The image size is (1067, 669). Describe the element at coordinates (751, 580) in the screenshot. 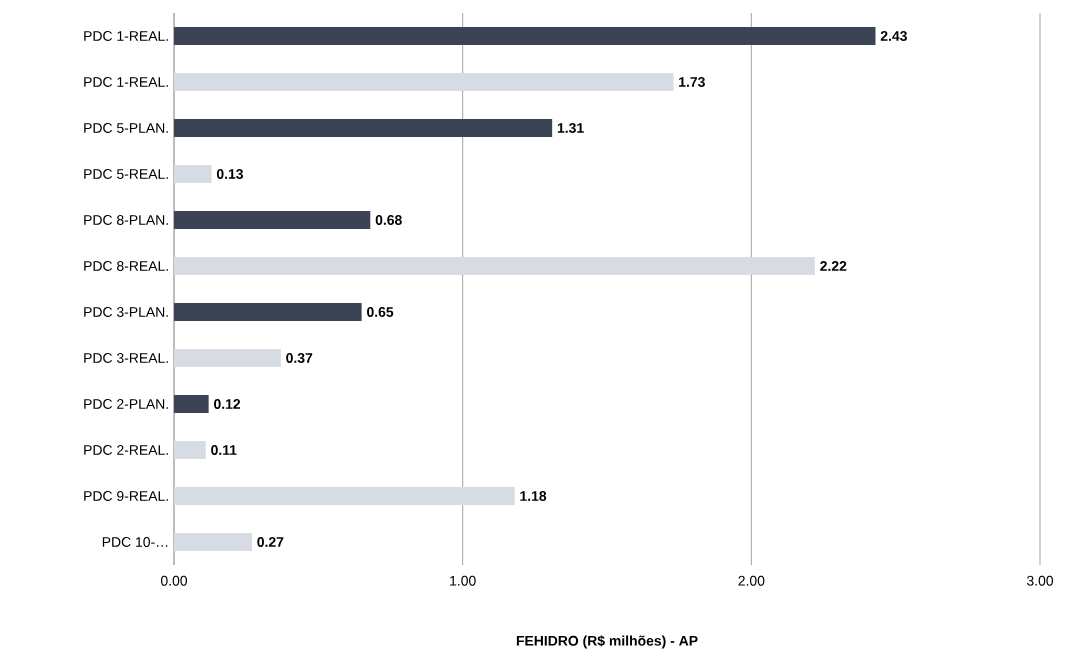

I see `x-tick-label: 2.00` at that location.